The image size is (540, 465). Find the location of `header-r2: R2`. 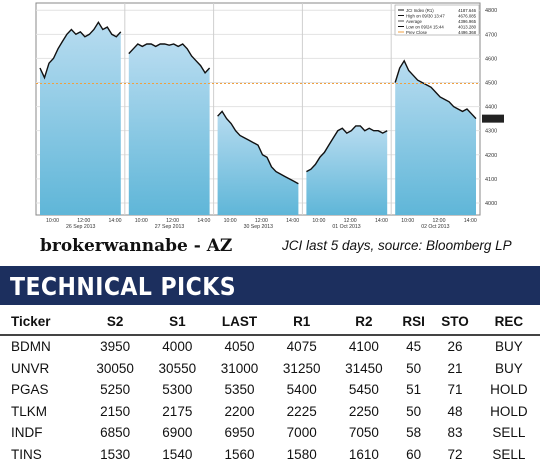

header-r2: R2 is located at coordinates (364, 322).